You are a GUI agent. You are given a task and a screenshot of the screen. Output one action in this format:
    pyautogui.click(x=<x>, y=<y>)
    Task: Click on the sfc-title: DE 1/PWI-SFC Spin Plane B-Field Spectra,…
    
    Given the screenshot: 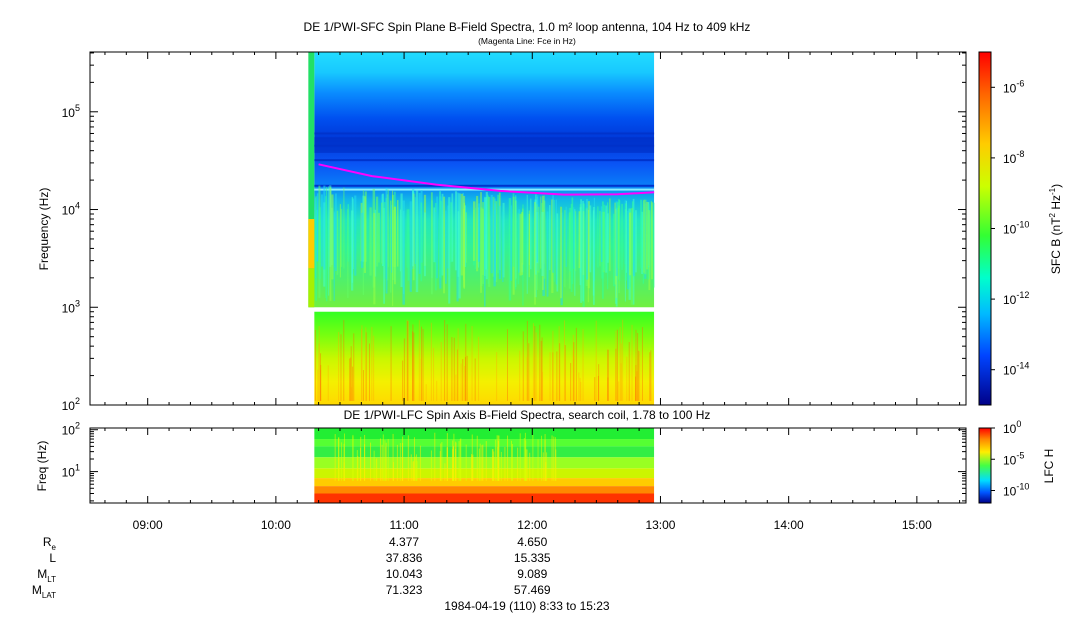 What is the action you would take?
    pyautogui.click(x=527, y=27)
    